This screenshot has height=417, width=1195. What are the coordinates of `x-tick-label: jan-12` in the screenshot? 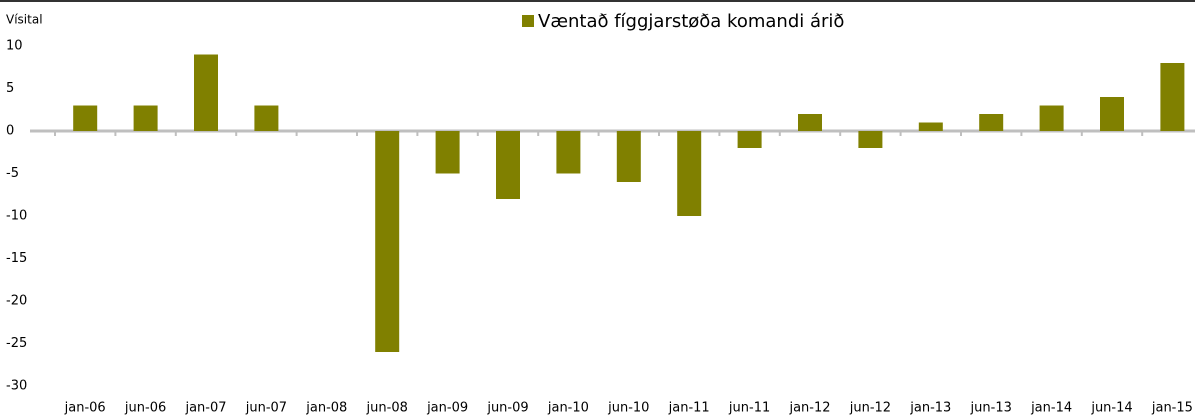 It's located at (809, 408).